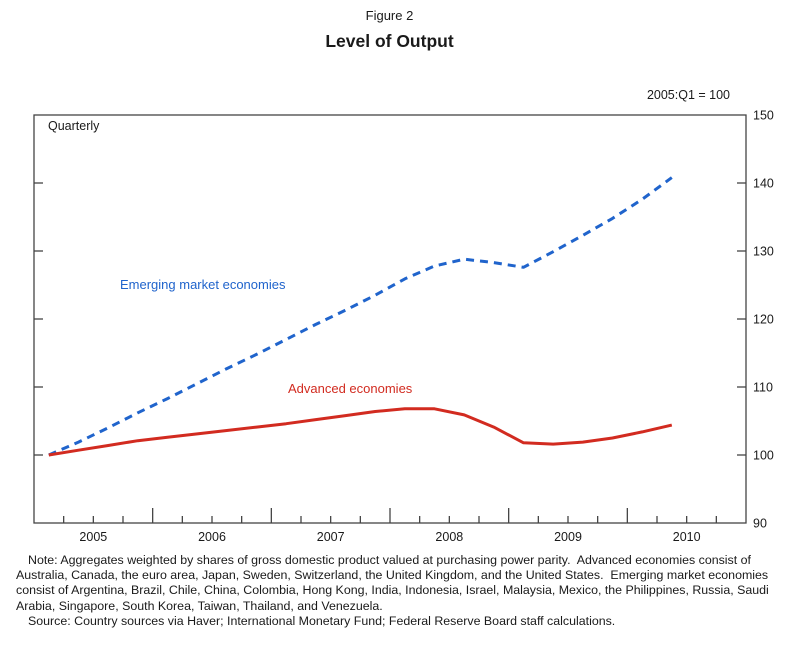  I want to click on y-tick-label: 90, so click(760, 524).